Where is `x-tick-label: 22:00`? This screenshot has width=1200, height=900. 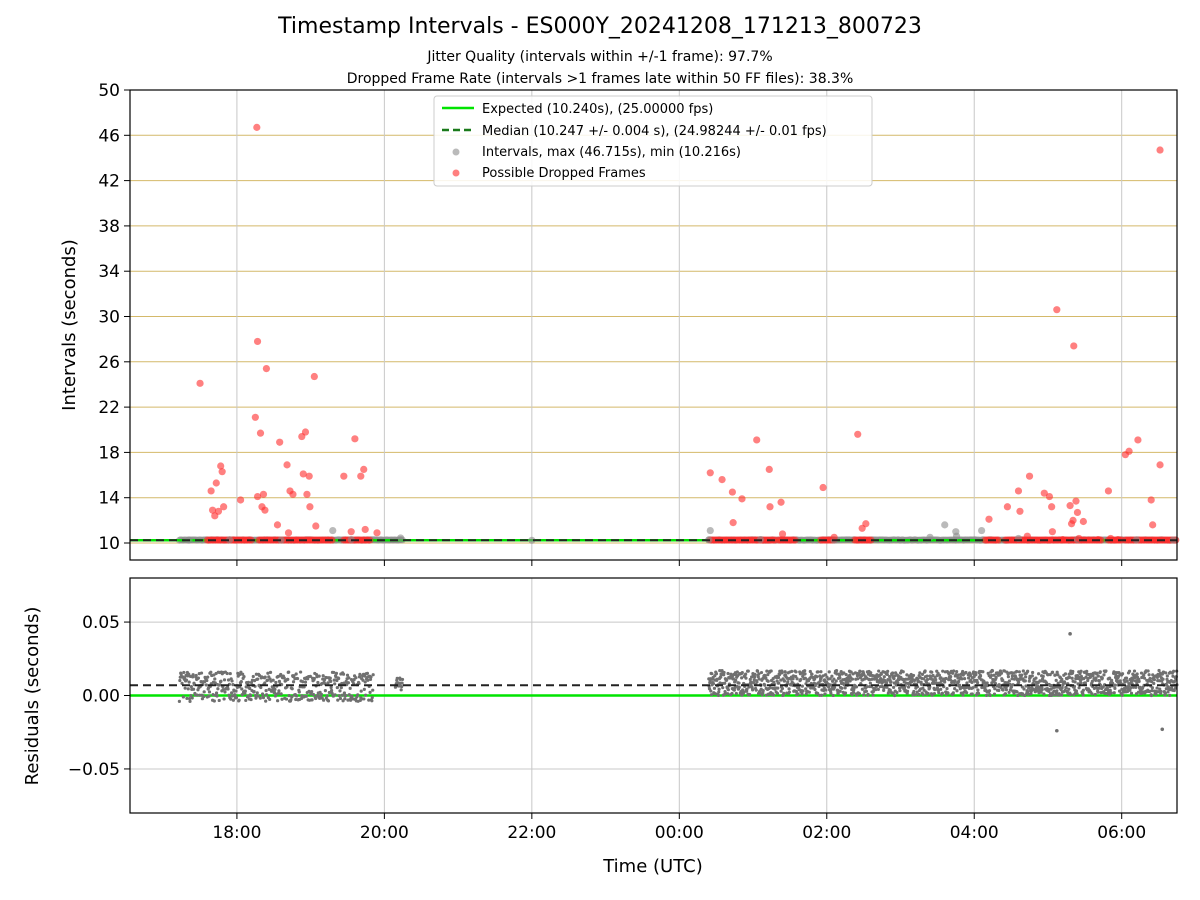 x-tick-label: 22:00 is located at coordinates (531, 833).